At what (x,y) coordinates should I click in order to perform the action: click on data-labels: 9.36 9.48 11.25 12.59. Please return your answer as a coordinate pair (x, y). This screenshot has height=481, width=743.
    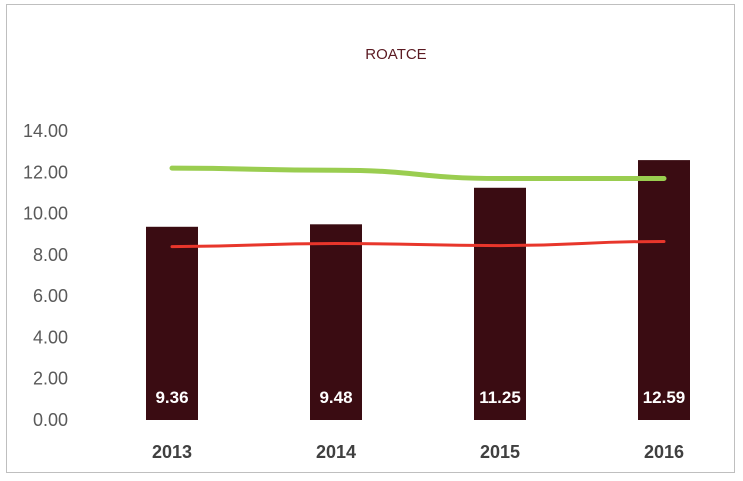
    Looking at the image, I should click on (420, 397).